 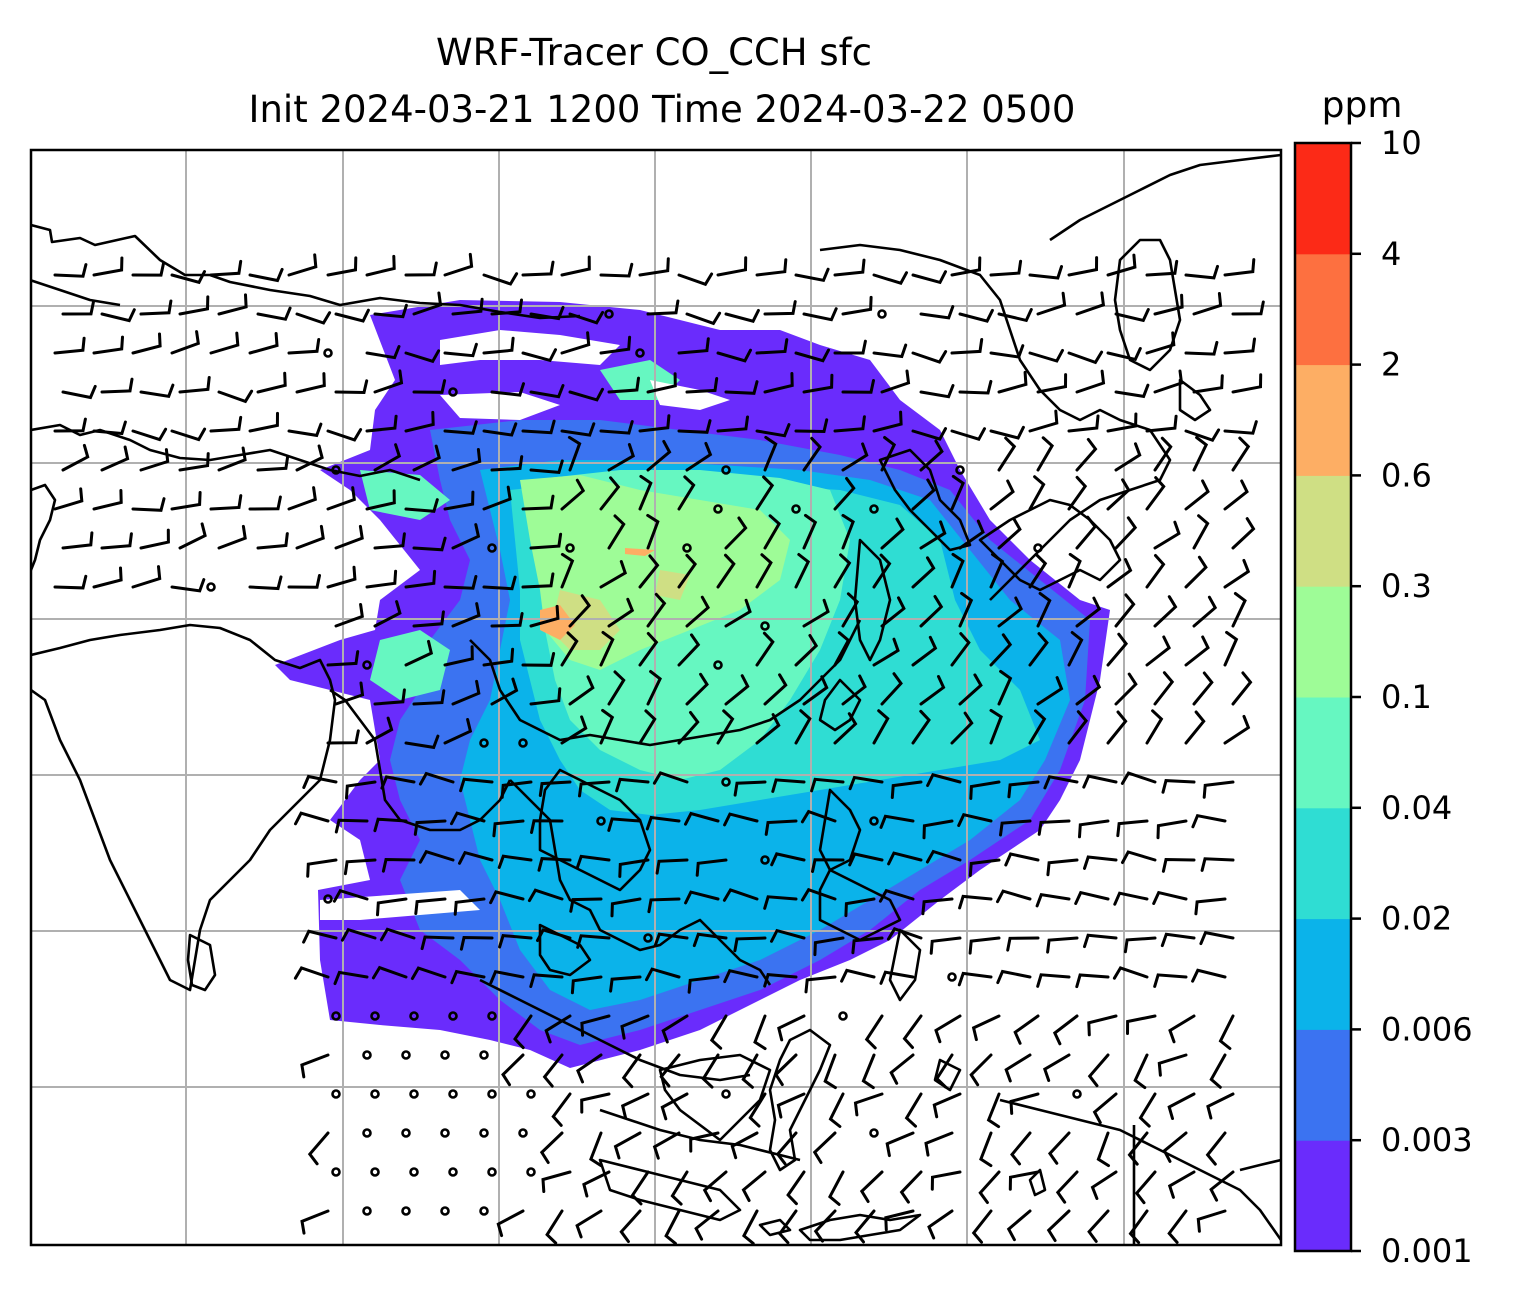 I want to click on colorbar-tick-label: 0.6, so click(x=1406, y=475).